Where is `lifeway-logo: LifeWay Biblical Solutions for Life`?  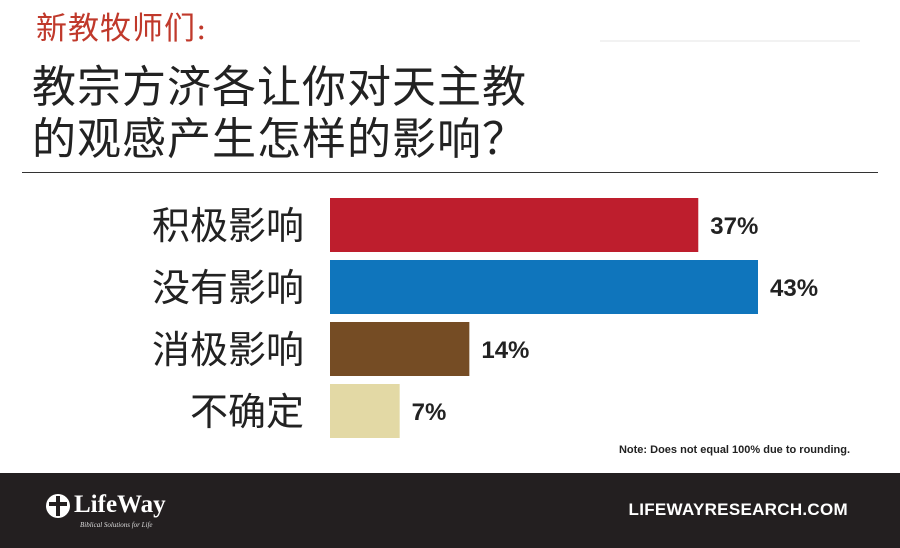 lifeway-logo: LifeWay Biblical Solutions for Life is located at coordinates (114, 513).